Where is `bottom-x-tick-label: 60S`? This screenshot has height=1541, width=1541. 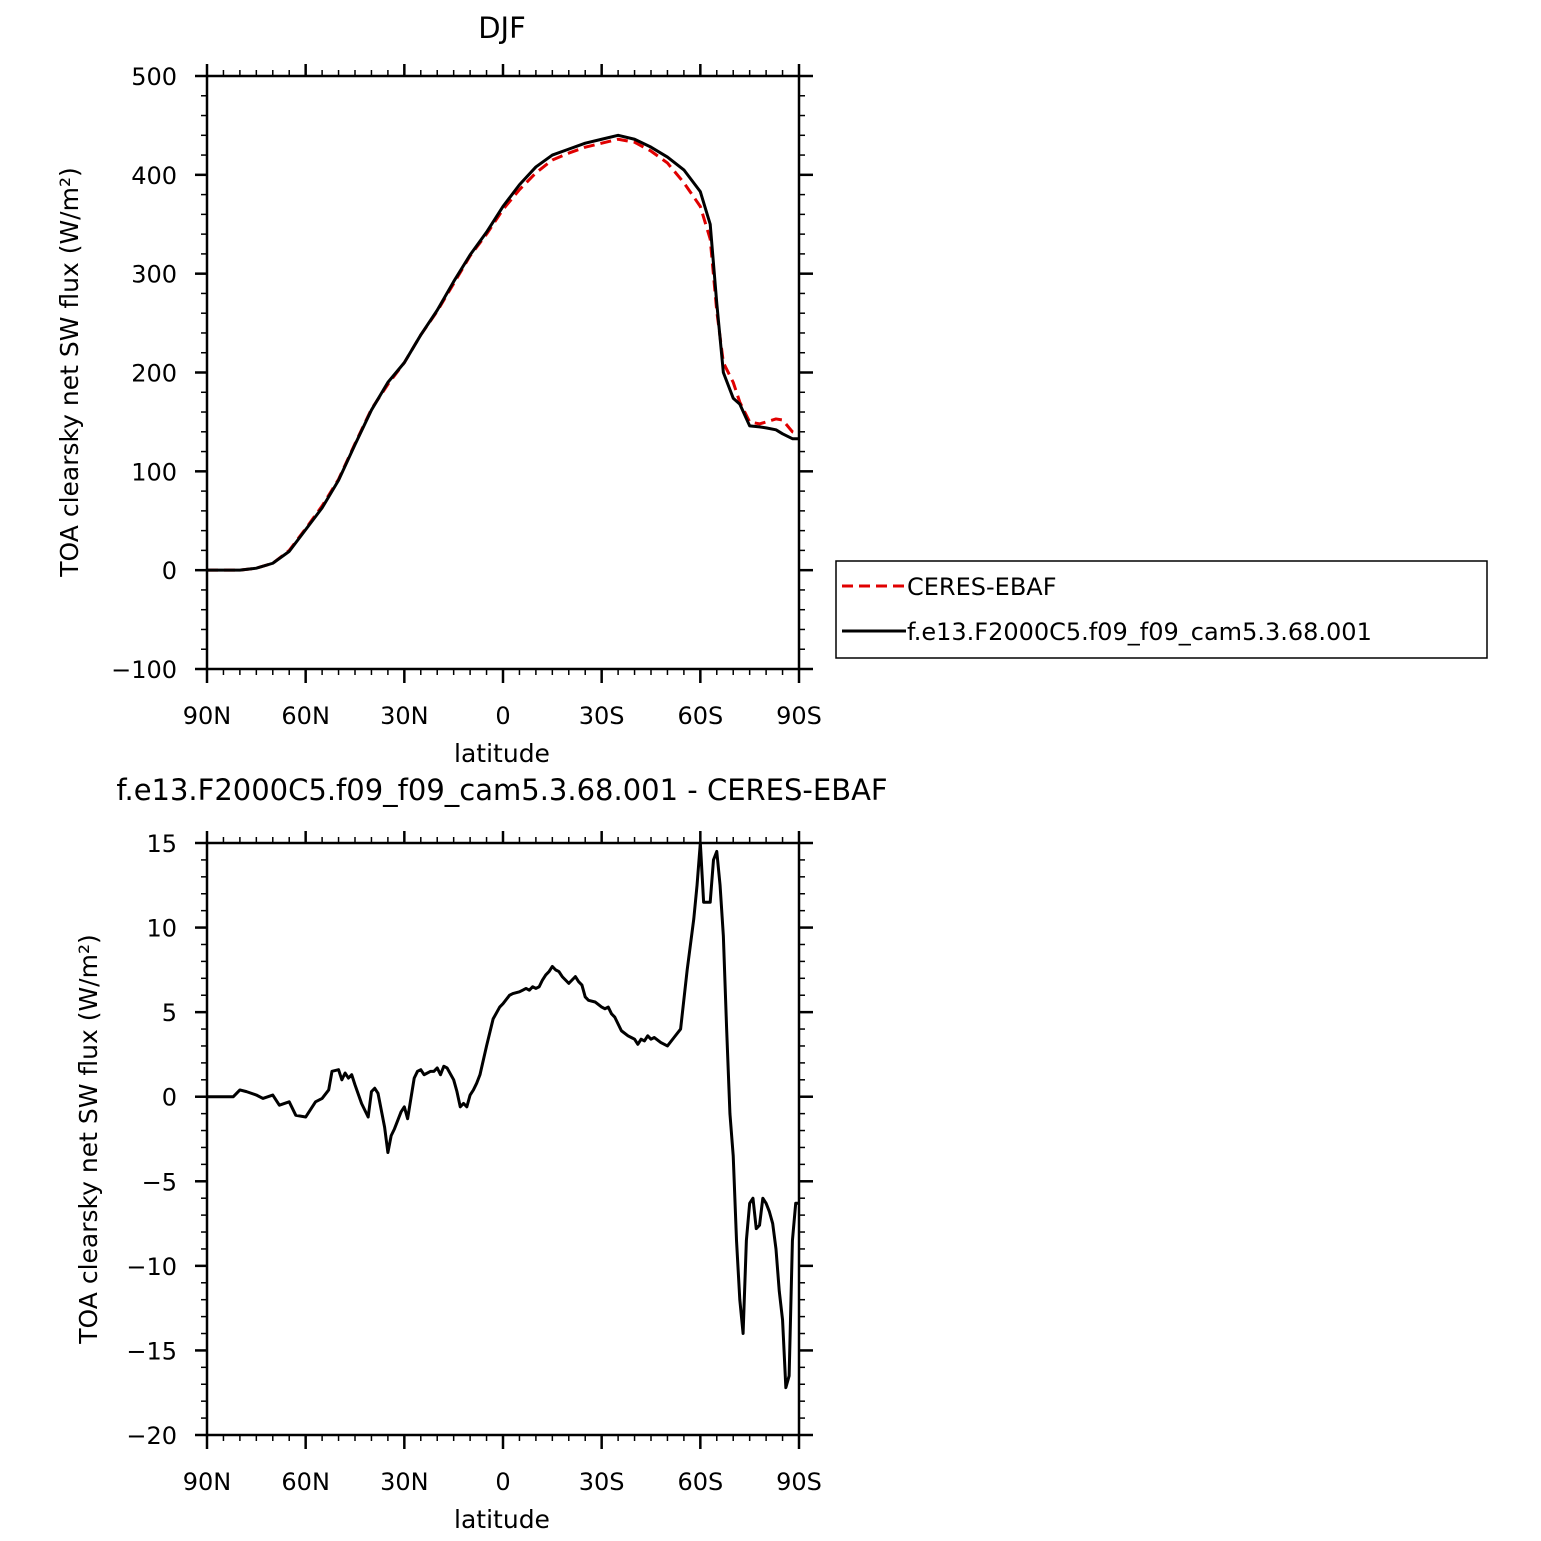
bottom-x-tick-label: 60S is located at coordinates (700, 1482).